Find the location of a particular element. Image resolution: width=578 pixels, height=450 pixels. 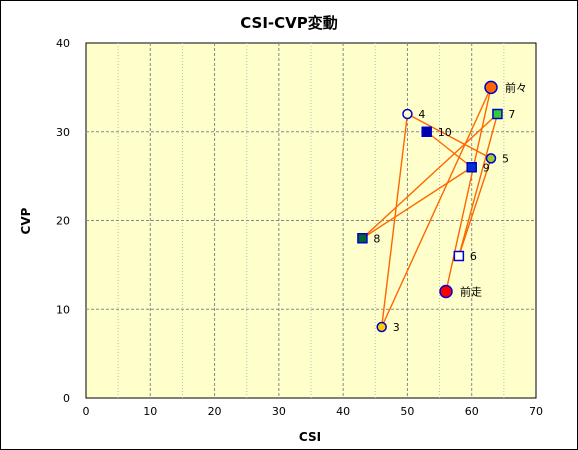

point-6-marker is located at coordinates (459, 256).